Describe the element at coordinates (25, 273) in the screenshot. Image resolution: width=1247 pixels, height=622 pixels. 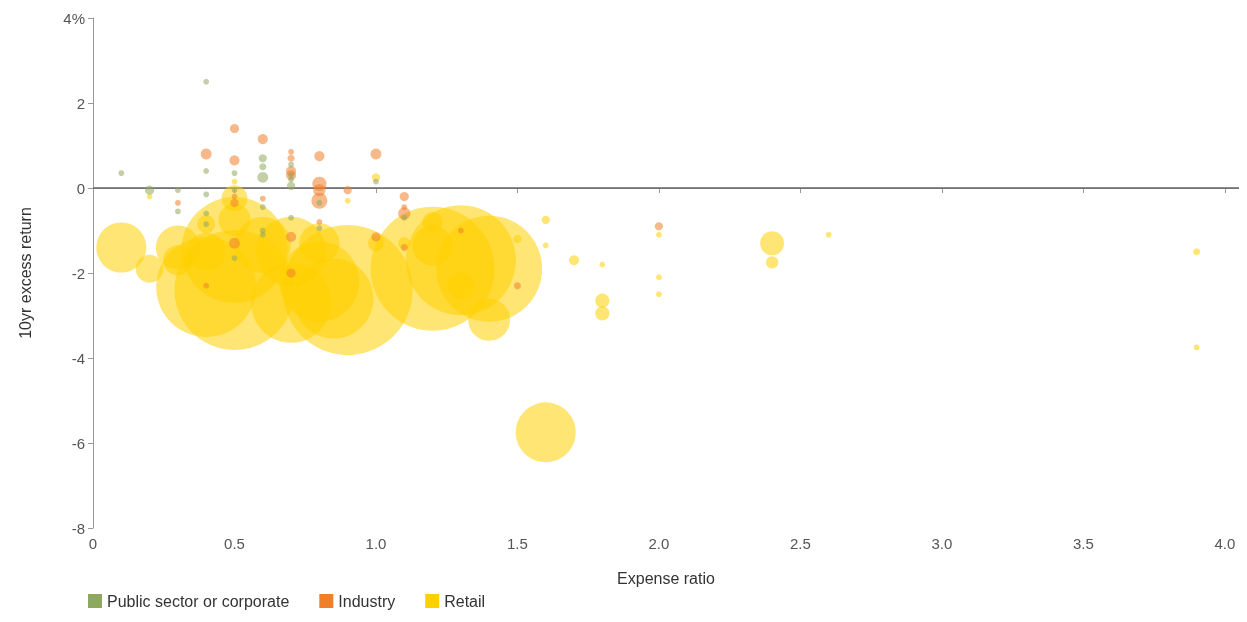
I see `y-axis-title: 10yr excess return` at that location.